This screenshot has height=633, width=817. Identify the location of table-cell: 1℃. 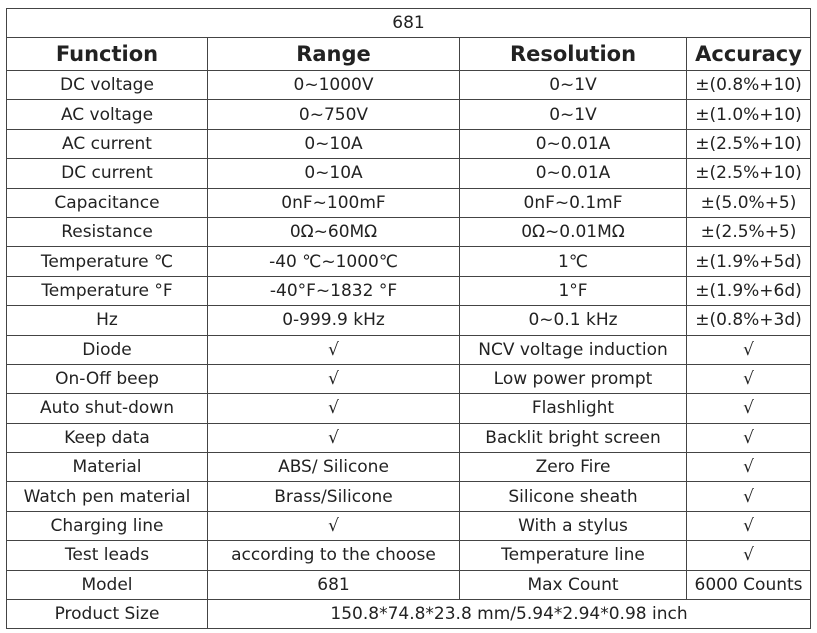
(573, 261).